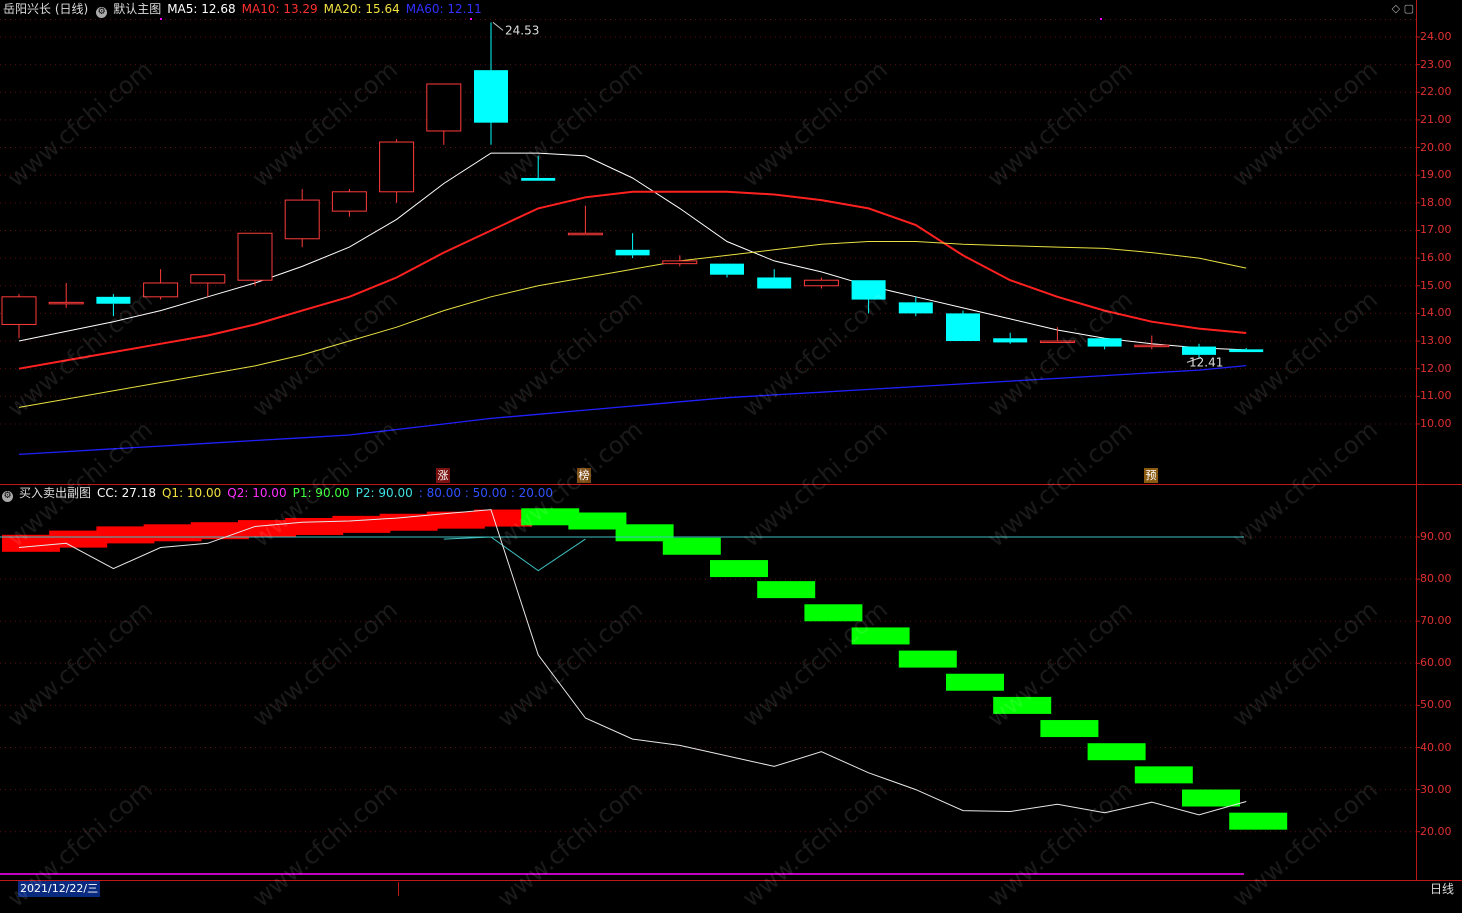 This screenshot has width=1462, height=913. I want to click on main-y-tick-label: 10.00, so click(1436, 423).